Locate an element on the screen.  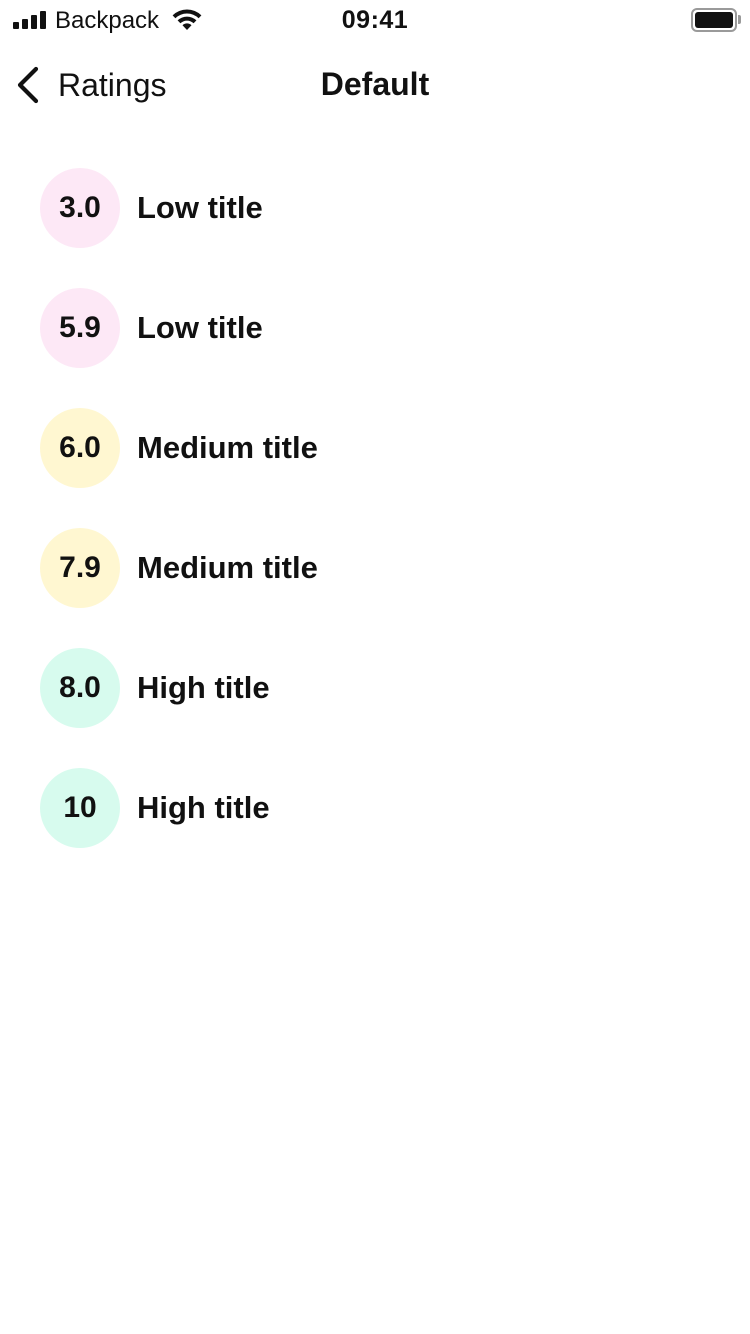
rating-row: 7.9 Medium title is located at coordinates (179, 568).